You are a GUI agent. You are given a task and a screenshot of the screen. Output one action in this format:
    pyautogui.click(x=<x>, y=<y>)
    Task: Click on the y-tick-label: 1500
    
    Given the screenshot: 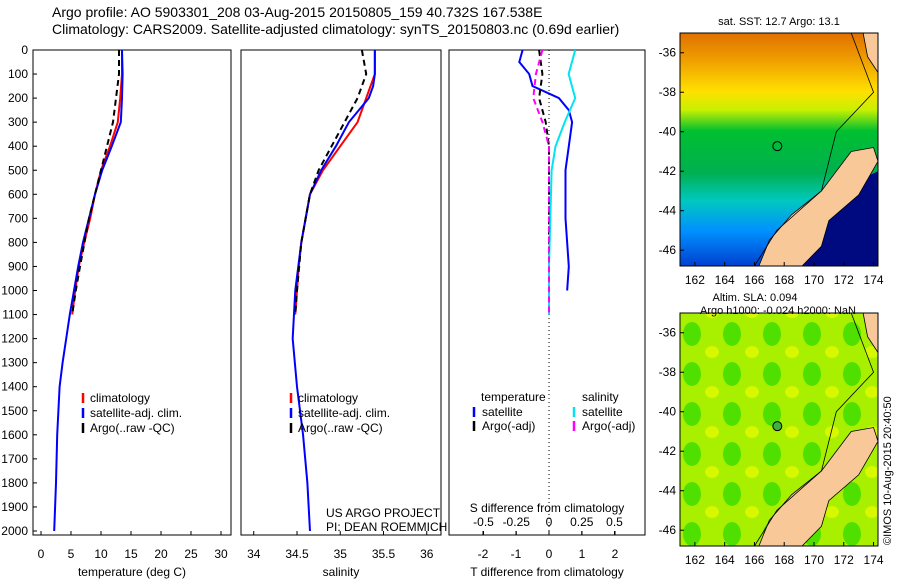 What is the action you would take?
    pyautogui.click(x=14, y=411)
    